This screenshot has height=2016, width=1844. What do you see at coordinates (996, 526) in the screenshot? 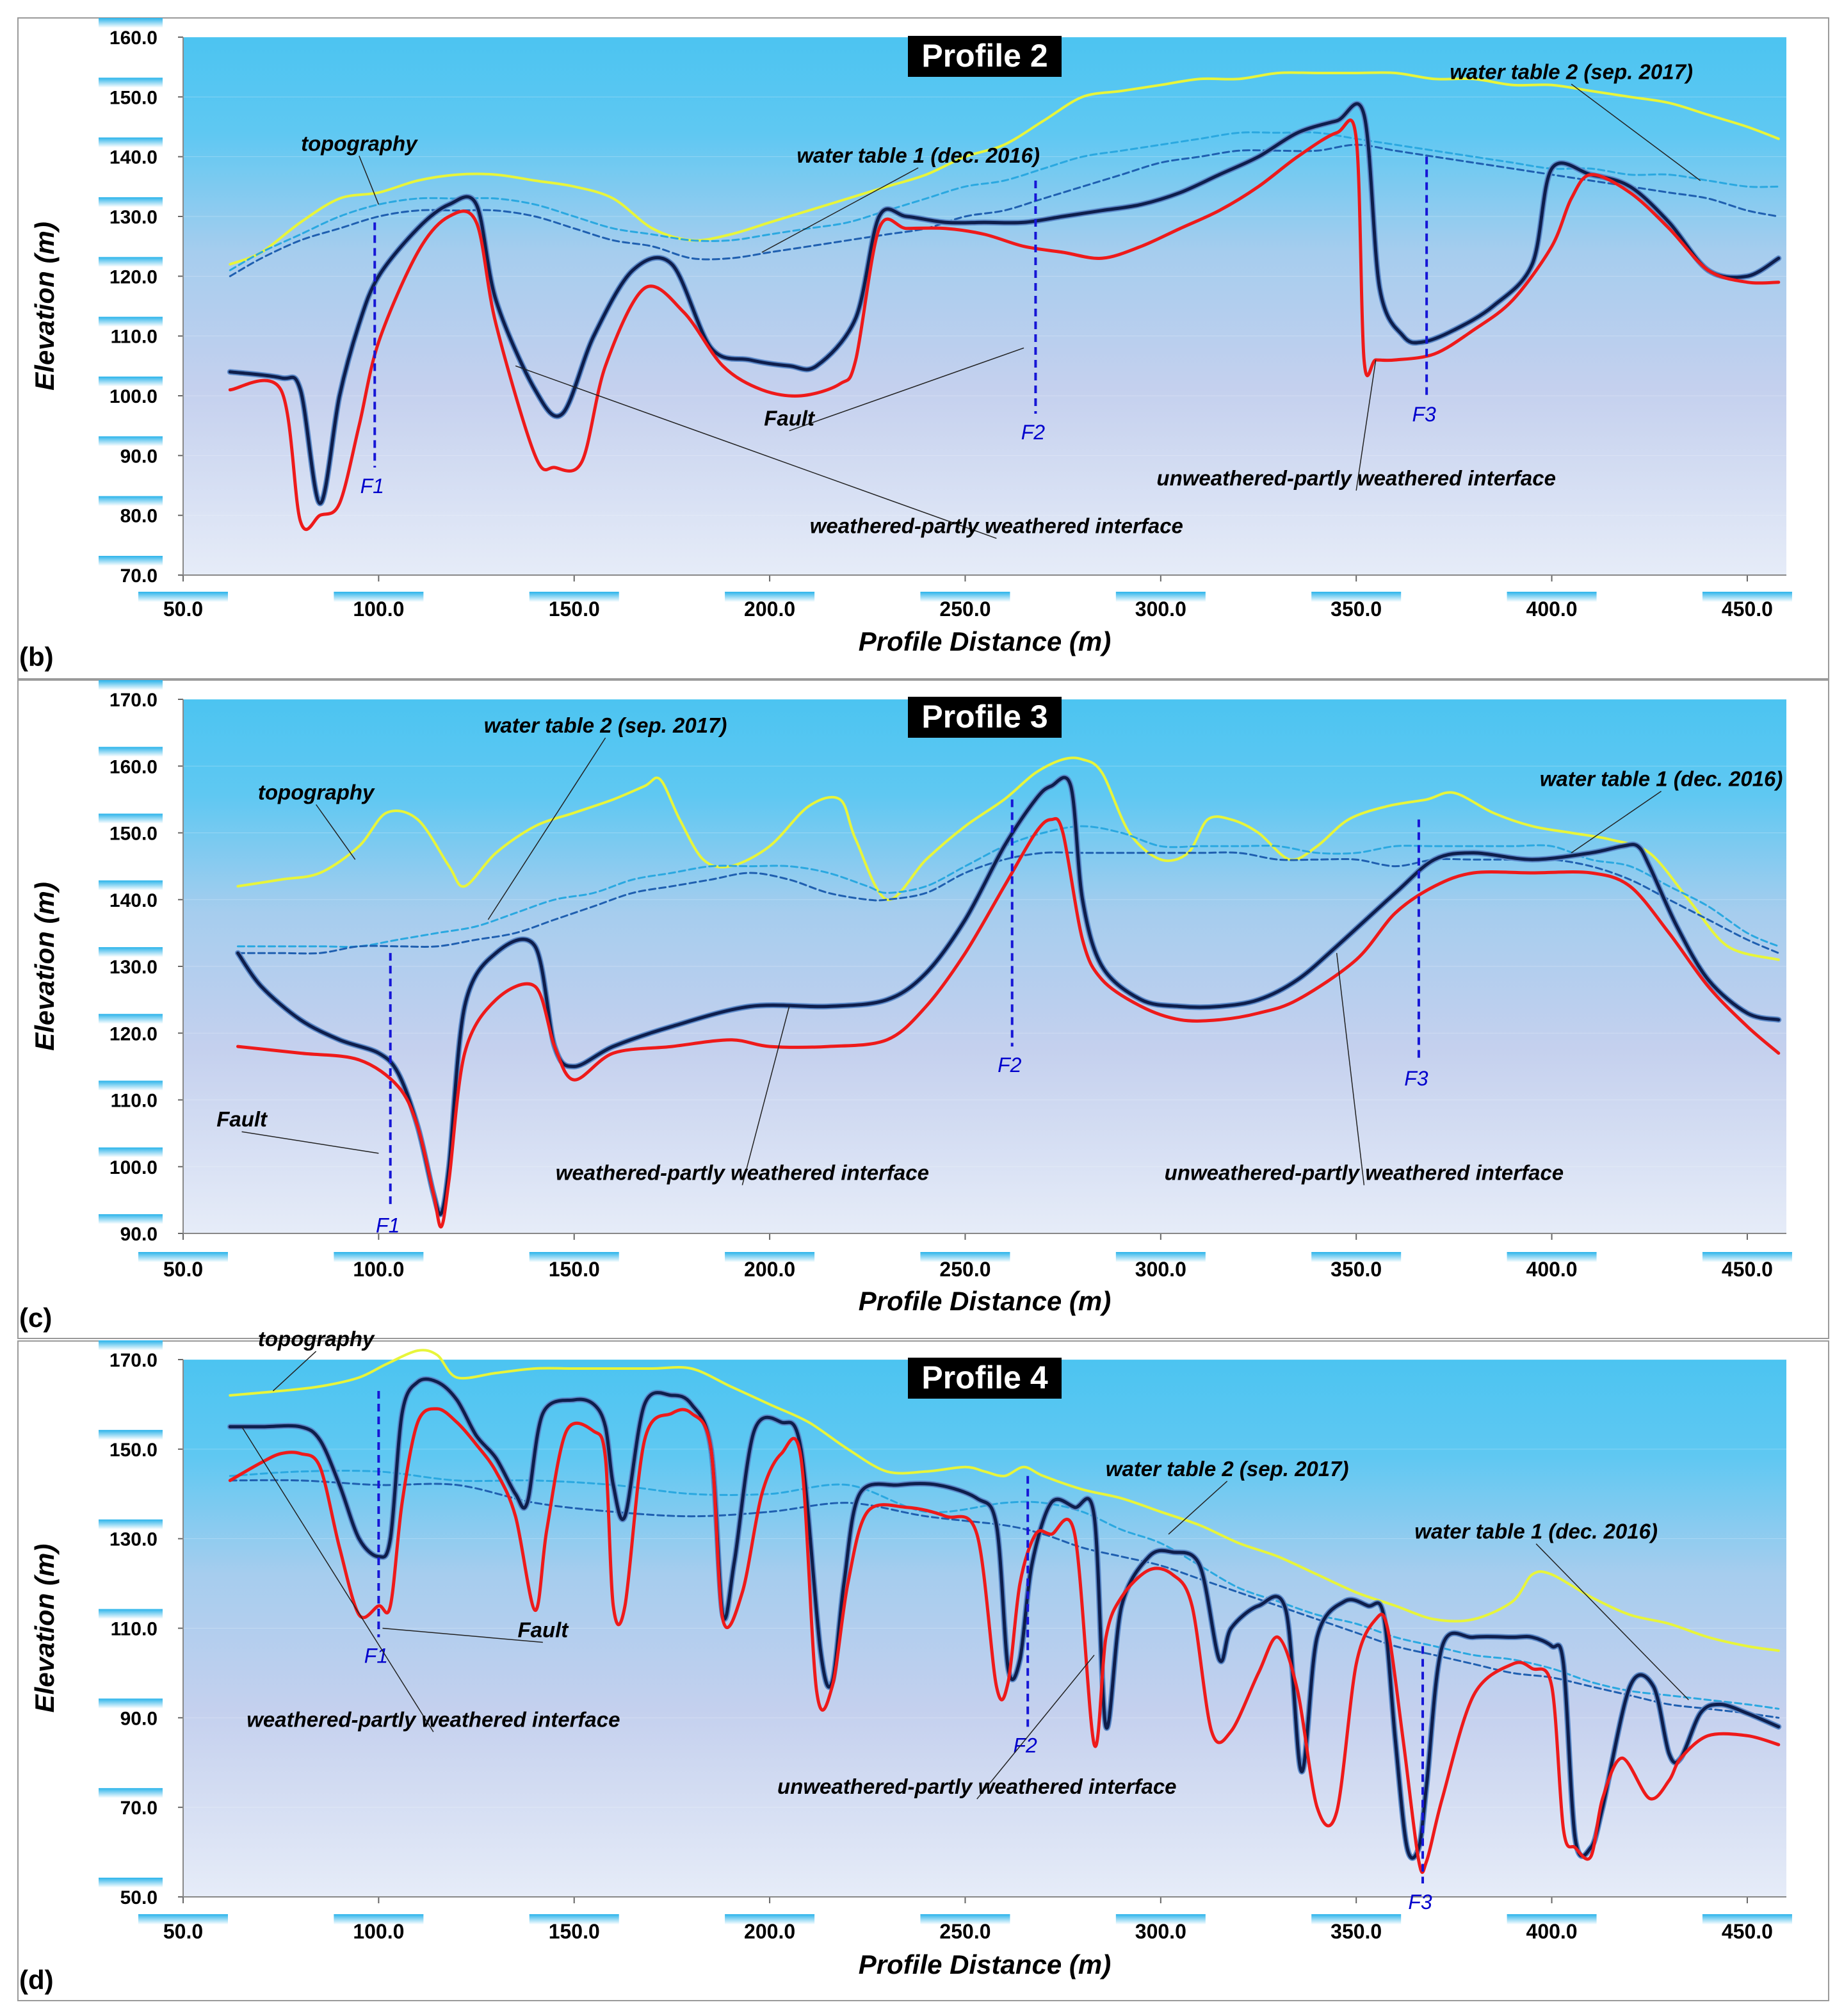
I see `annotation-label: weathered-partly weathered interface` at bounding box center [996, 526].